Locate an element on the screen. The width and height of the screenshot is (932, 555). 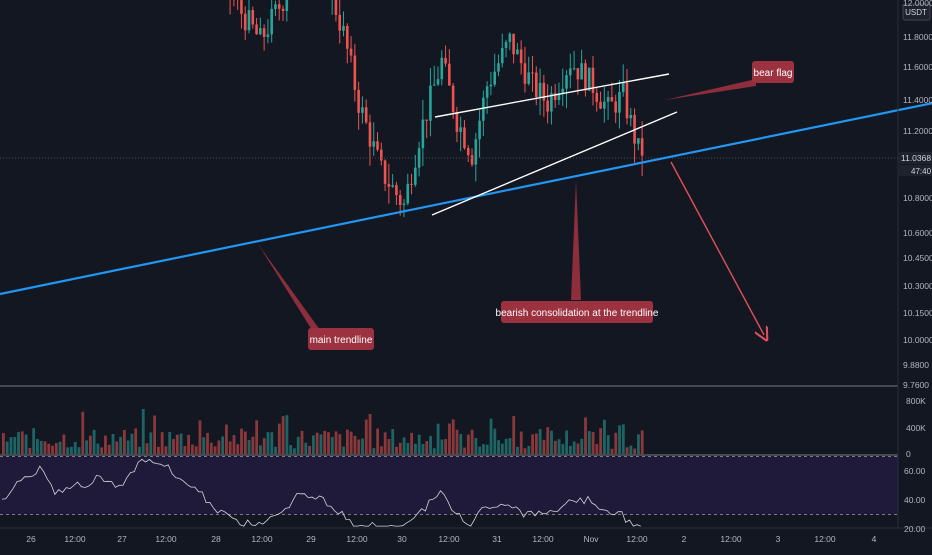
bear-flag-label-text: bear flag is located at coordinates (773, 73).